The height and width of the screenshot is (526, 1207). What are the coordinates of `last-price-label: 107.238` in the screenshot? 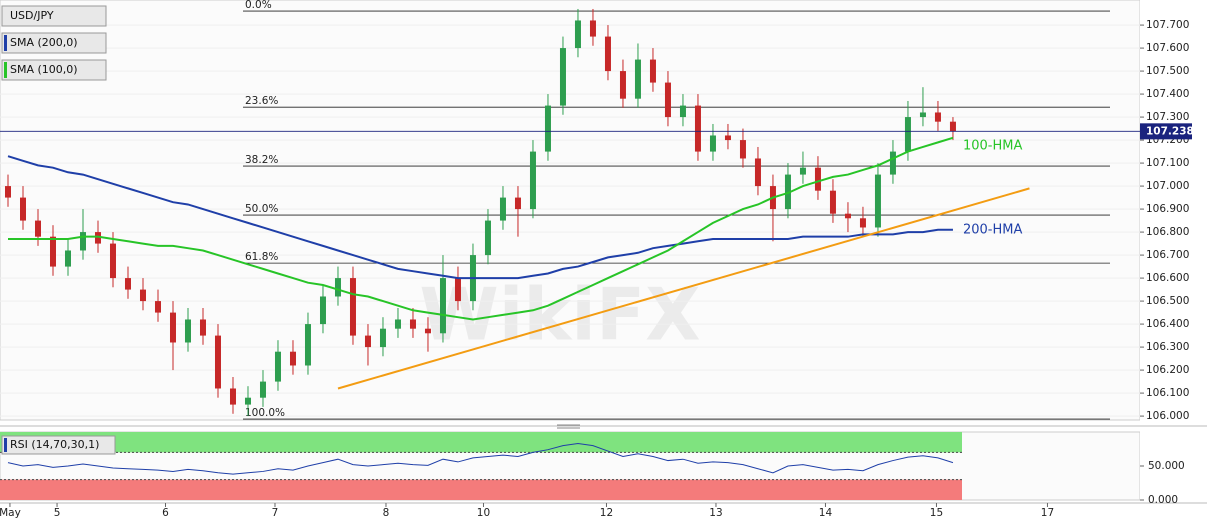 It's located at (1170, 131).